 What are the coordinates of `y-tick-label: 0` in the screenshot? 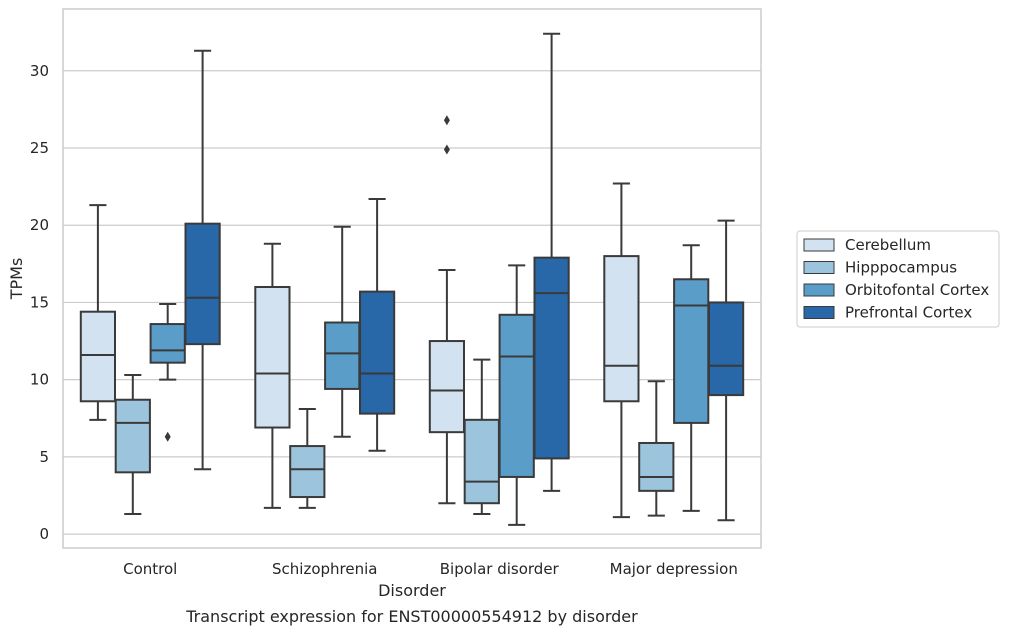 It's located at (44, 534).